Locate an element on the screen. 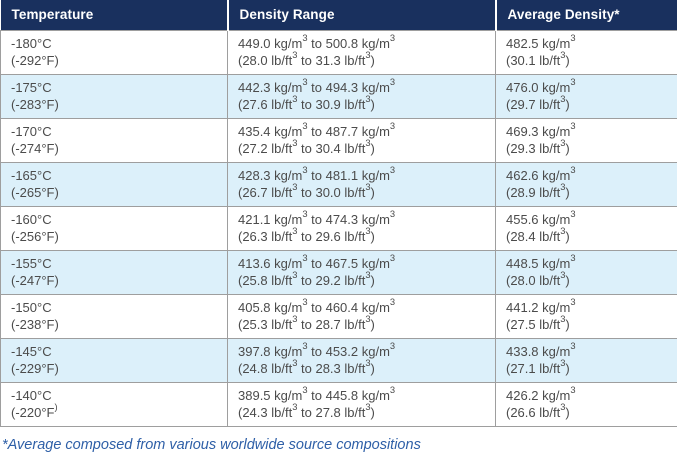 The width and height of the screenshot is (677, 452). cell-line: (27.1 lb/ft3) is located at coordinates (538, 367).